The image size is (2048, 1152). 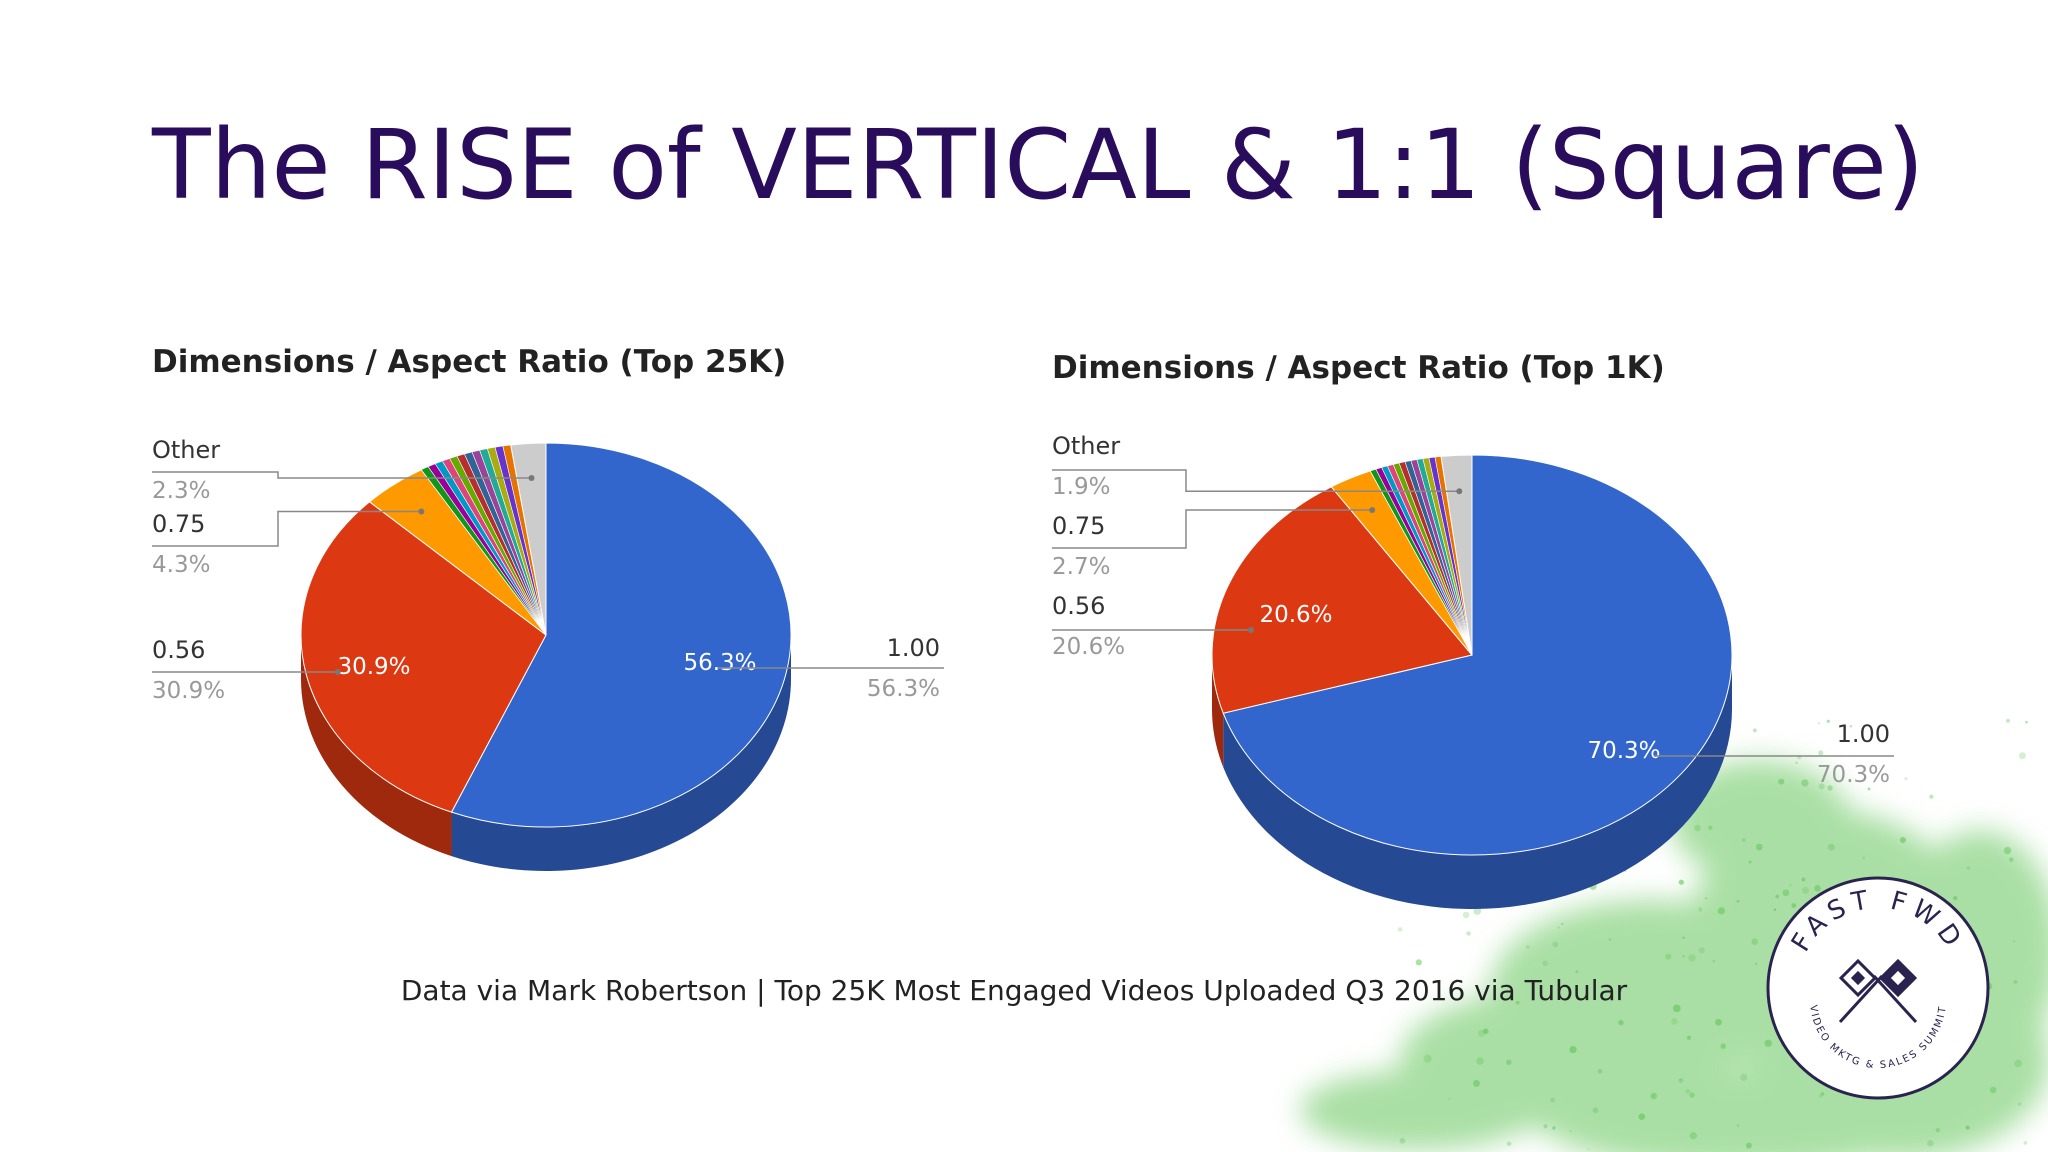 I want to click on legend-percent-1-00: 56.3%, so click(x=903, y=689).